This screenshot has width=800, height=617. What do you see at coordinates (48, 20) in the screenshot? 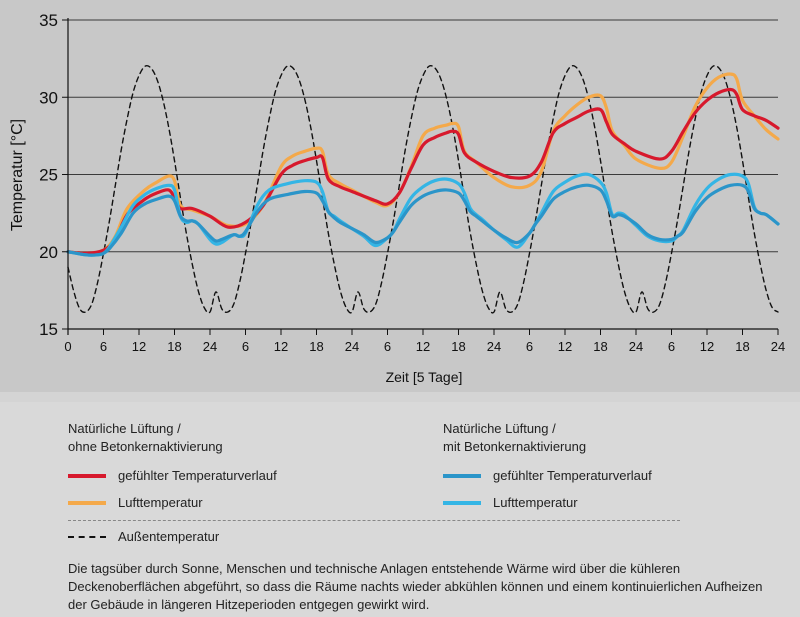
I see `y-tick-label: 35` at bounding box center [48, 20].